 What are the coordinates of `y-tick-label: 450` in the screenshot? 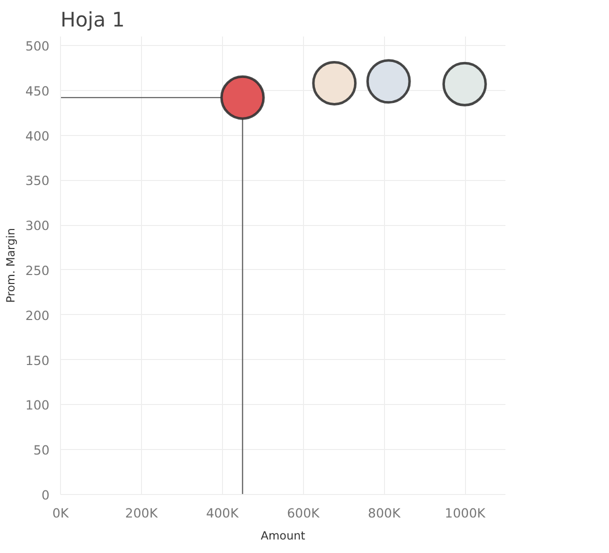 It's located at (37, 90).